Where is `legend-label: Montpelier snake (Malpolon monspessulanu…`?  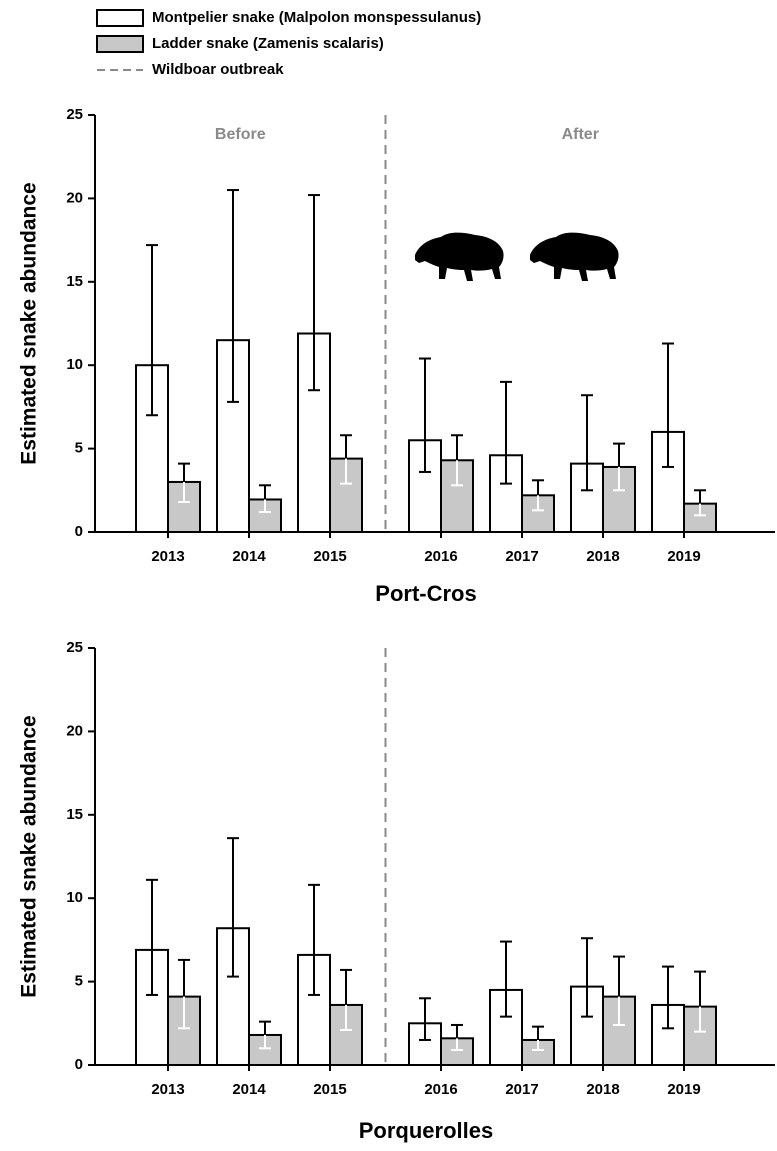 legend-label: Montpelier snake (Malpolon monspessulanu… is located at coordinates (316, 17).